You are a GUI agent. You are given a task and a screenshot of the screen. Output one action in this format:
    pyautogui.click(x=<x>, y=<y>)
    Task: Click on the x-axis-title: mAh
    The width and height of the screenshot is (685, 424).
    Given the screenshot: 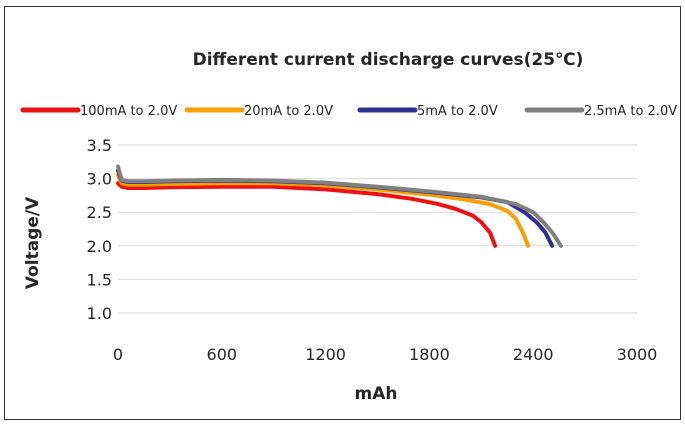 What is the action you would take?
    pyautogui.click(x=376, y=394)
    